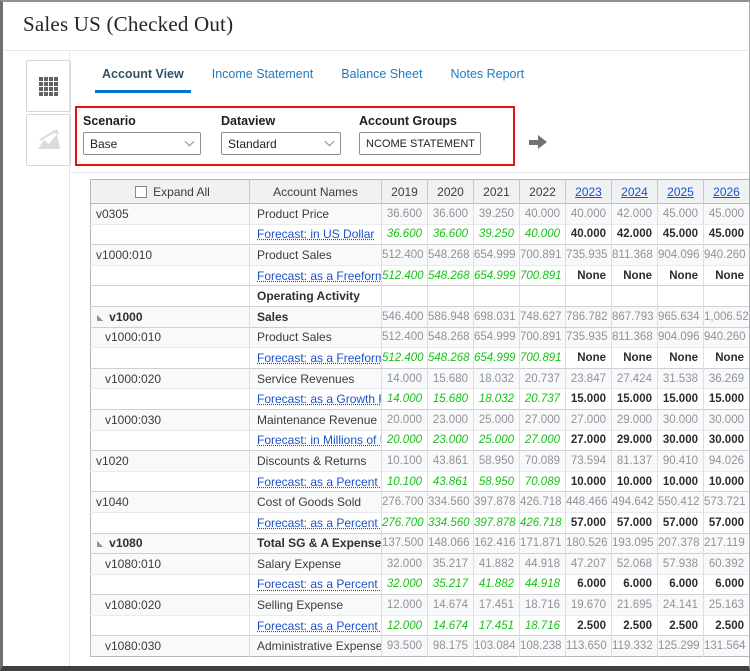 This screenshot has width=750, height=671. I want to click on year-header-2023: 2023, so click(588, 191).